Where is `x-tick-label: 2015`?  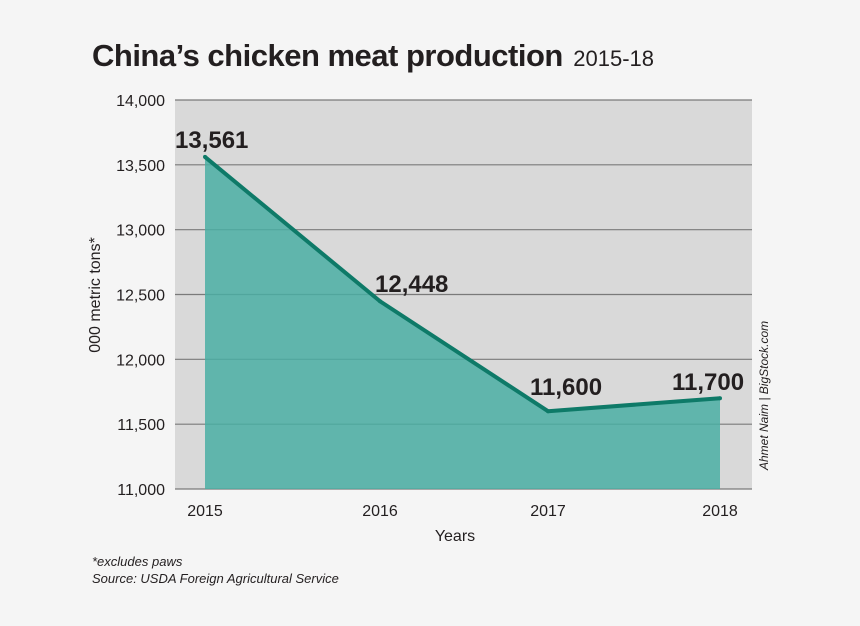 x-tick-label: 2015 is located at coordinates (205, 511).